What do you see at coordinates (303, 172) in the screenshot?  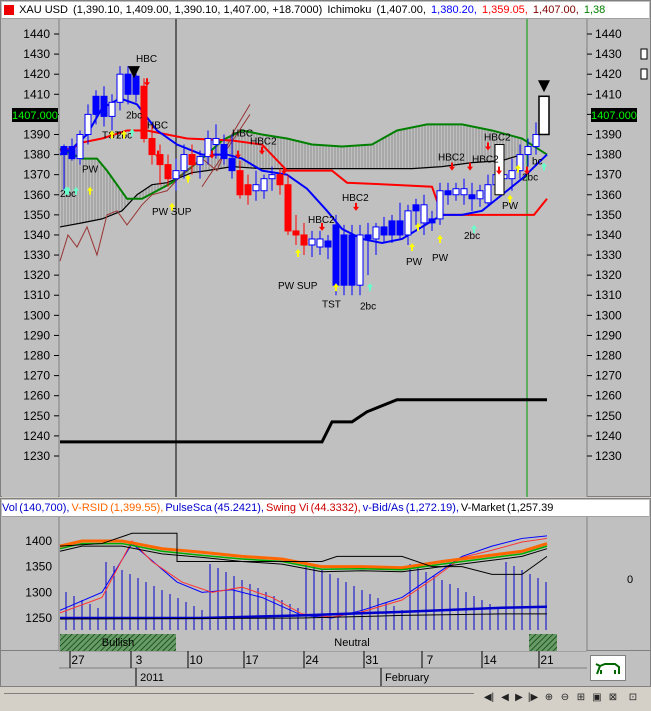 I see `kijun-line` at bounding box center [303, 172].